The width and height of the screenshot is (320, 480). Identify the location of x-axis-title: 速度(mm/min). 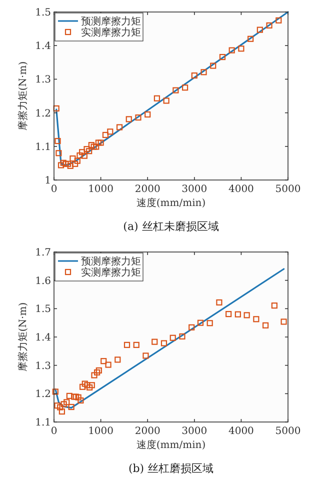
(171, 445).